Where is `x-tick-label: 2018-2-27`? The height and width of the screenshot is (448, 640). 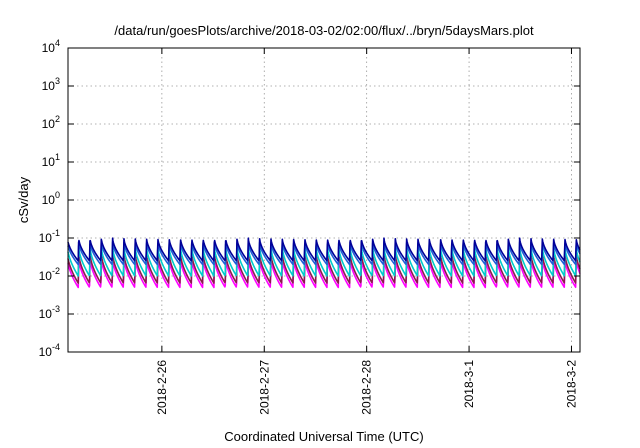
x-tick-label: 2018-2-27 is located at coordinates (264, 387).